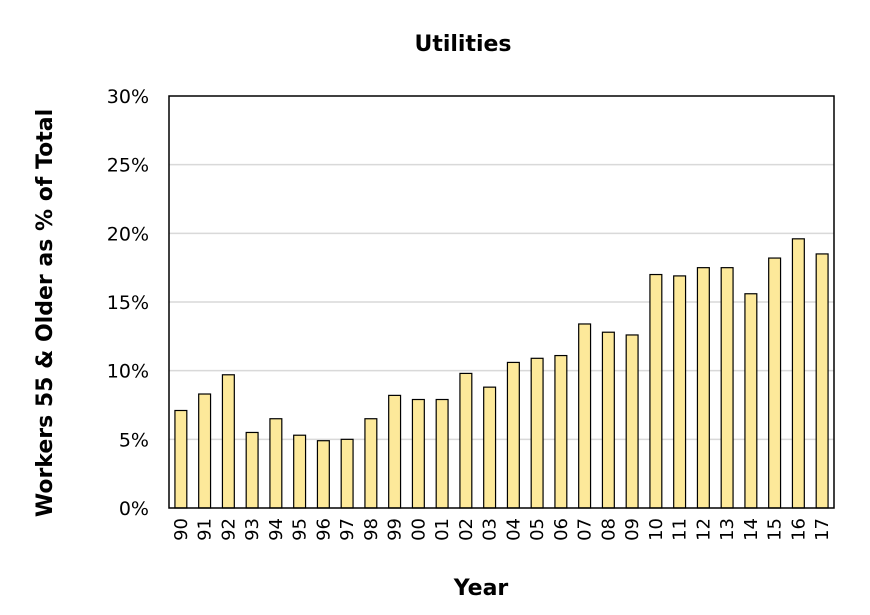 This screenshot has width=870, height=615. I want to click on x-tick-label: 05, so click(537, 529).